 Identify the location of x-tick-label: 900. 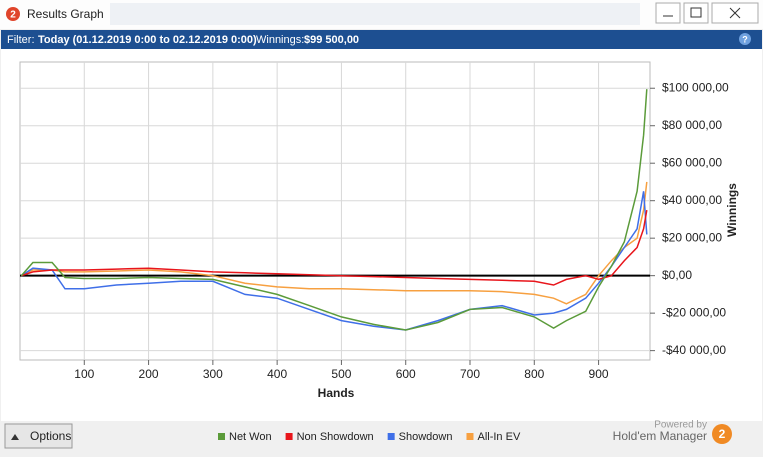
(599, 374).